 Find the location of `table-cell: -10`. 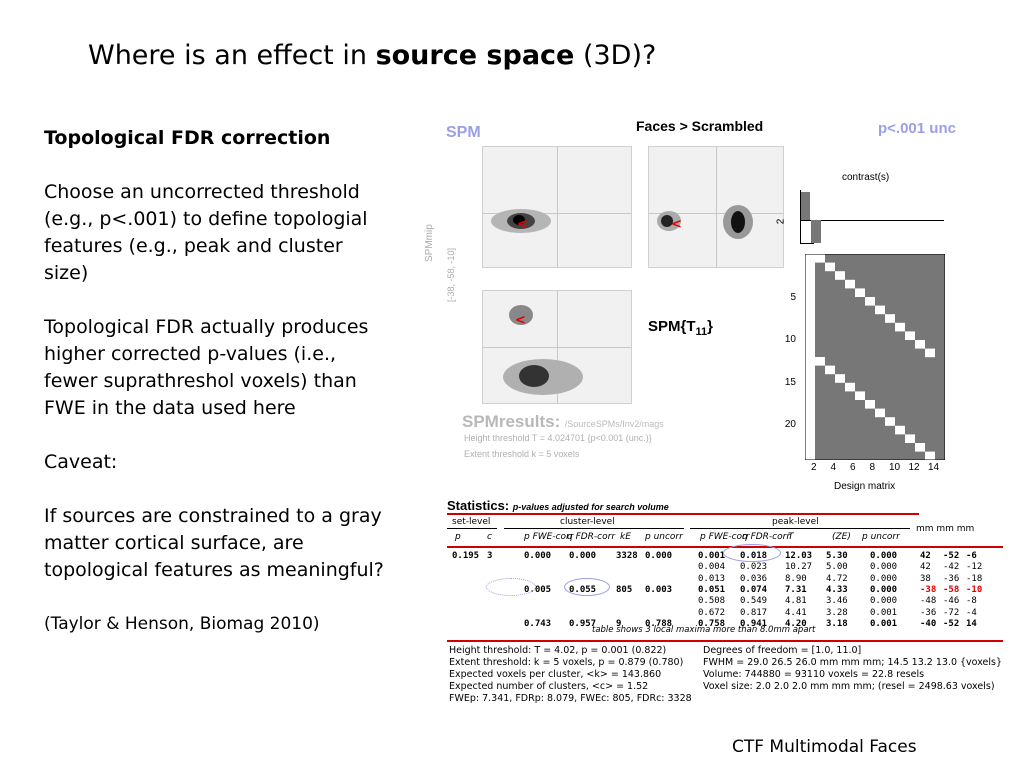

table-cell: -10 is located at coordinates (974, 589).